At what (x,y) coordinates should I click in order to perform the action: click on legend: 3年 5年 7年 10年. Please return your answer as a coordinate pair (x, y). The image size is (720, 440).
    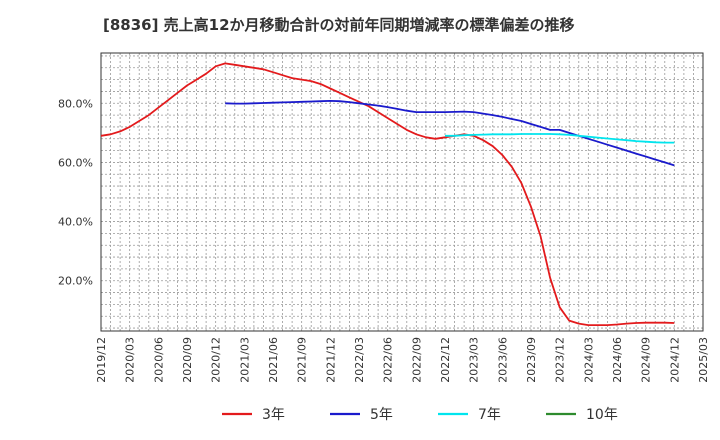
    Looking at the image, I should click on (420, 415).